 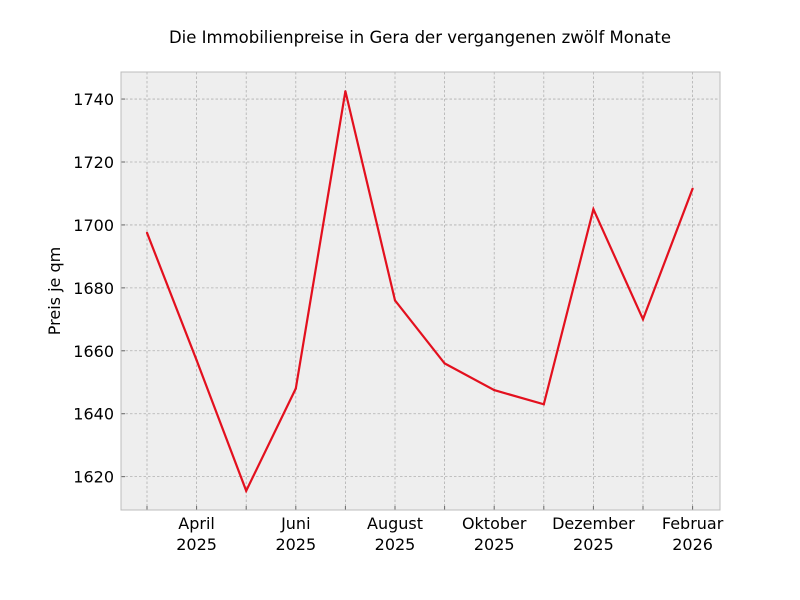 What do you see at coordinates (93, 288) in the screenshot?
I see `y-tick-label: 1680` at bounding box center [93, 288].